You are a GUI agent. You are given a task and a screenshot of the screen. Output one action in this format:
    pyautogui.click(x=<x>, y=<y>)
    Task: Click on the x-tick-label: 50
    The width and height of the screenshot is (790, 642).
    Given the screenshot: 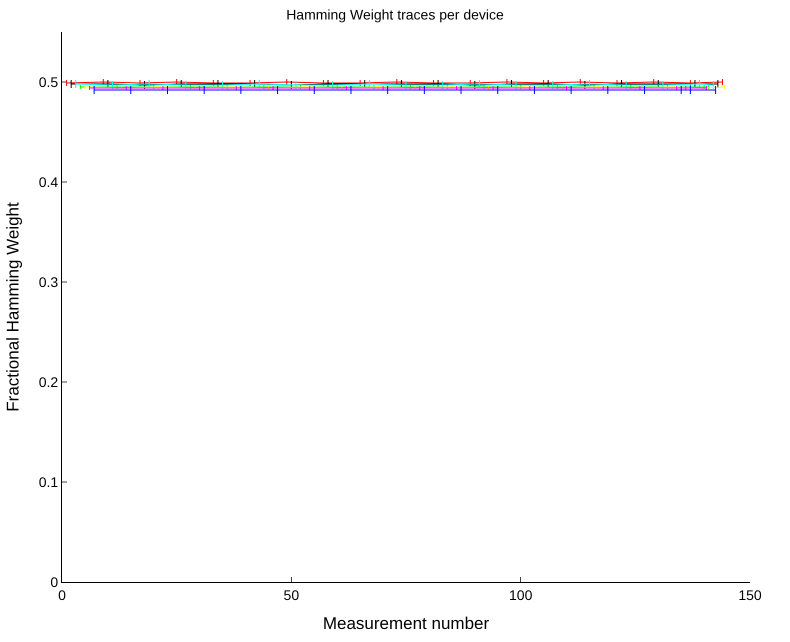 What is the action you would take?
    pyautogui.click(x=292, y=594)
    